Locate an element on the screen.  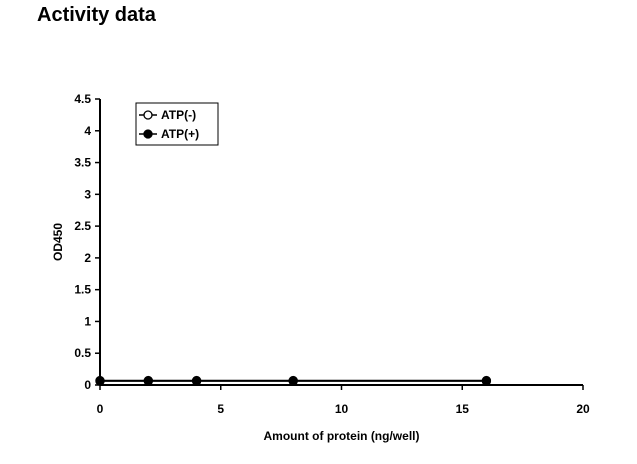
y-tick-label: 2.5 is located at coordinates (82, 226).